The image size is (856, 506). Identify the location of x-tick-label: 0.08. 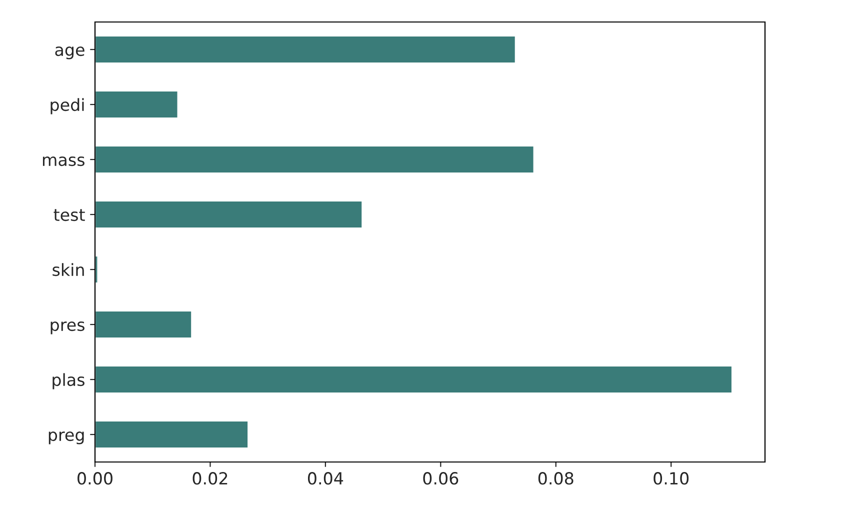
(556, 478).